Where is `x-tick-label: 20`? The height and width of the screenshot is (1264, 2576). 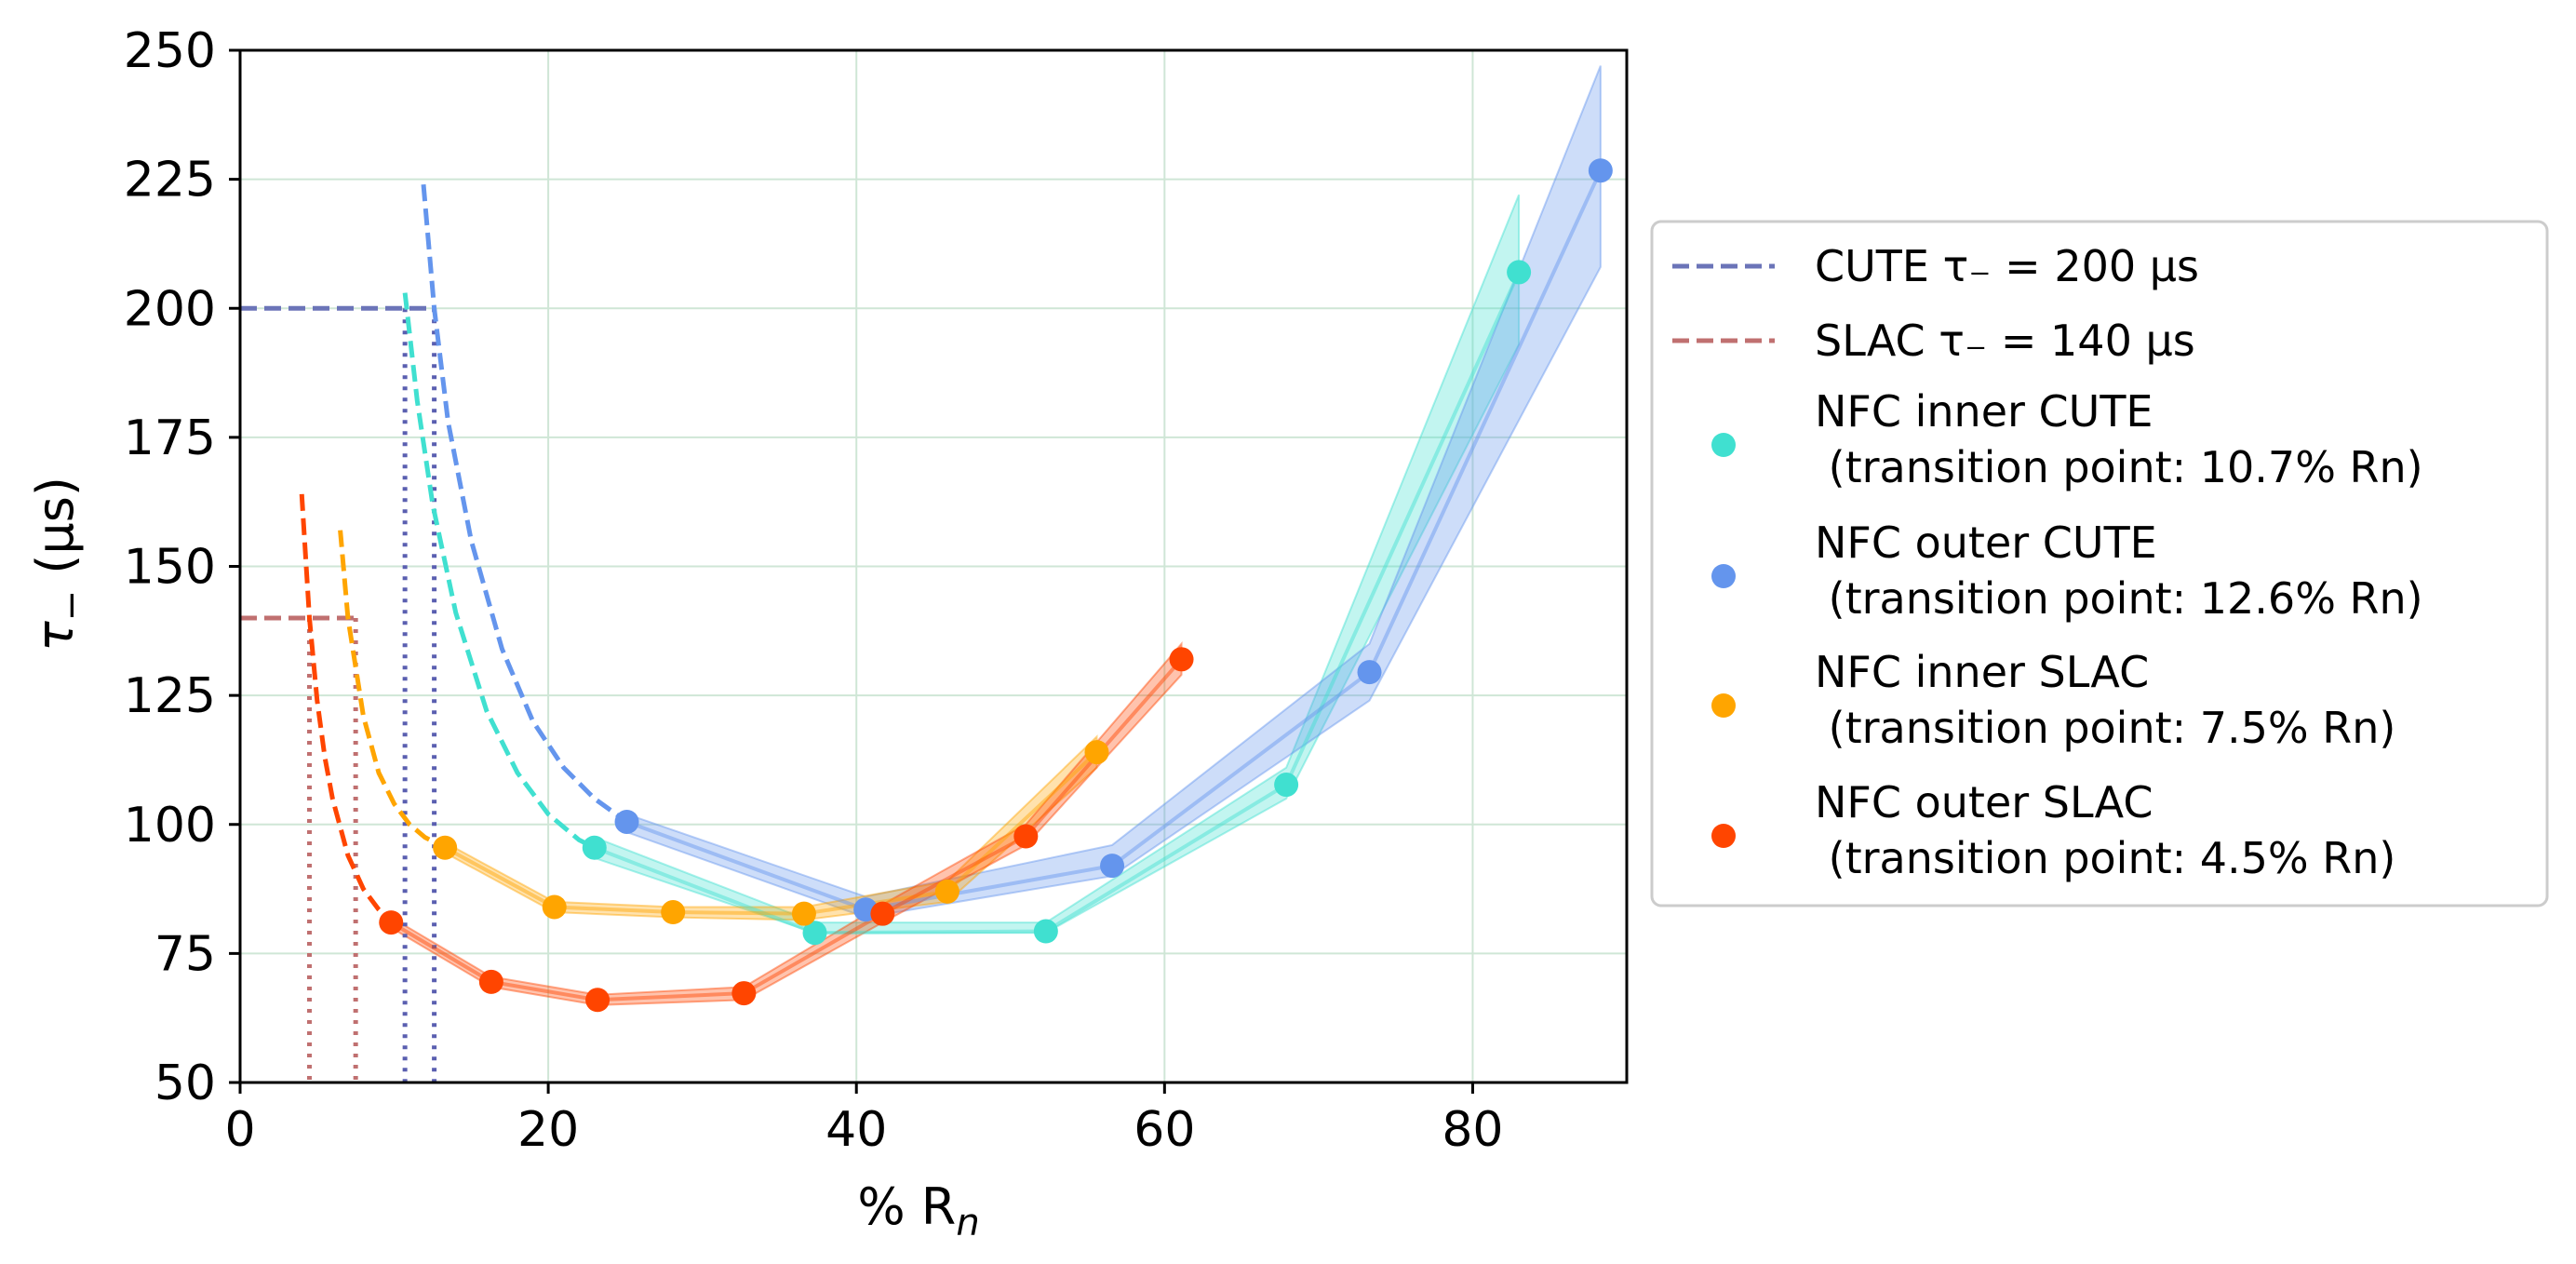
x-tick-label: 20 is located at coordinates (548, 1130).